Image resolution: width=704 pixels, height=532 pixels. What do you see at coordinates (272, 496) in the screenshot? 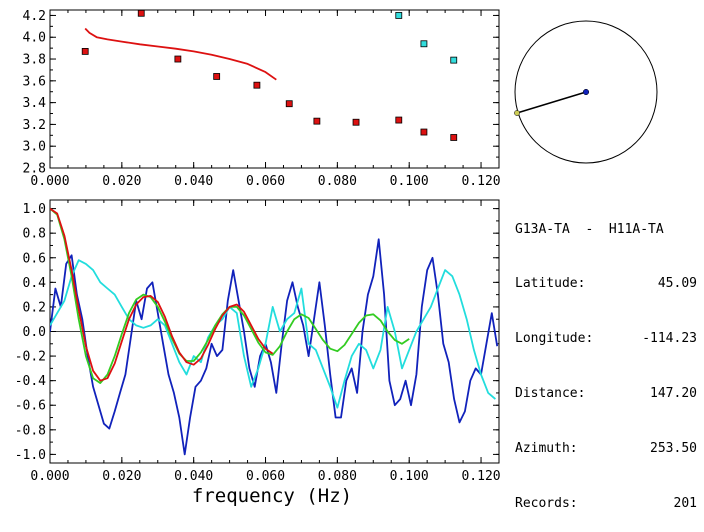
I see `x-axis-label: frequency (Hz)` at bounding box center [272, 496].